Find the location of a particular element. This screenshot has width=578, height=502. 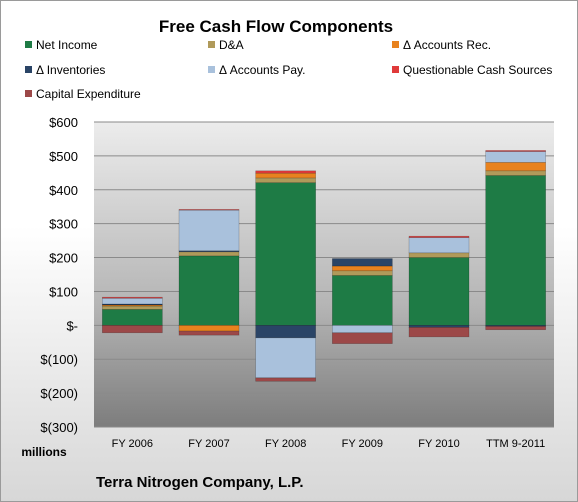

legend-label: Δ Accounts Rec. is located at coordinates (447, 45).